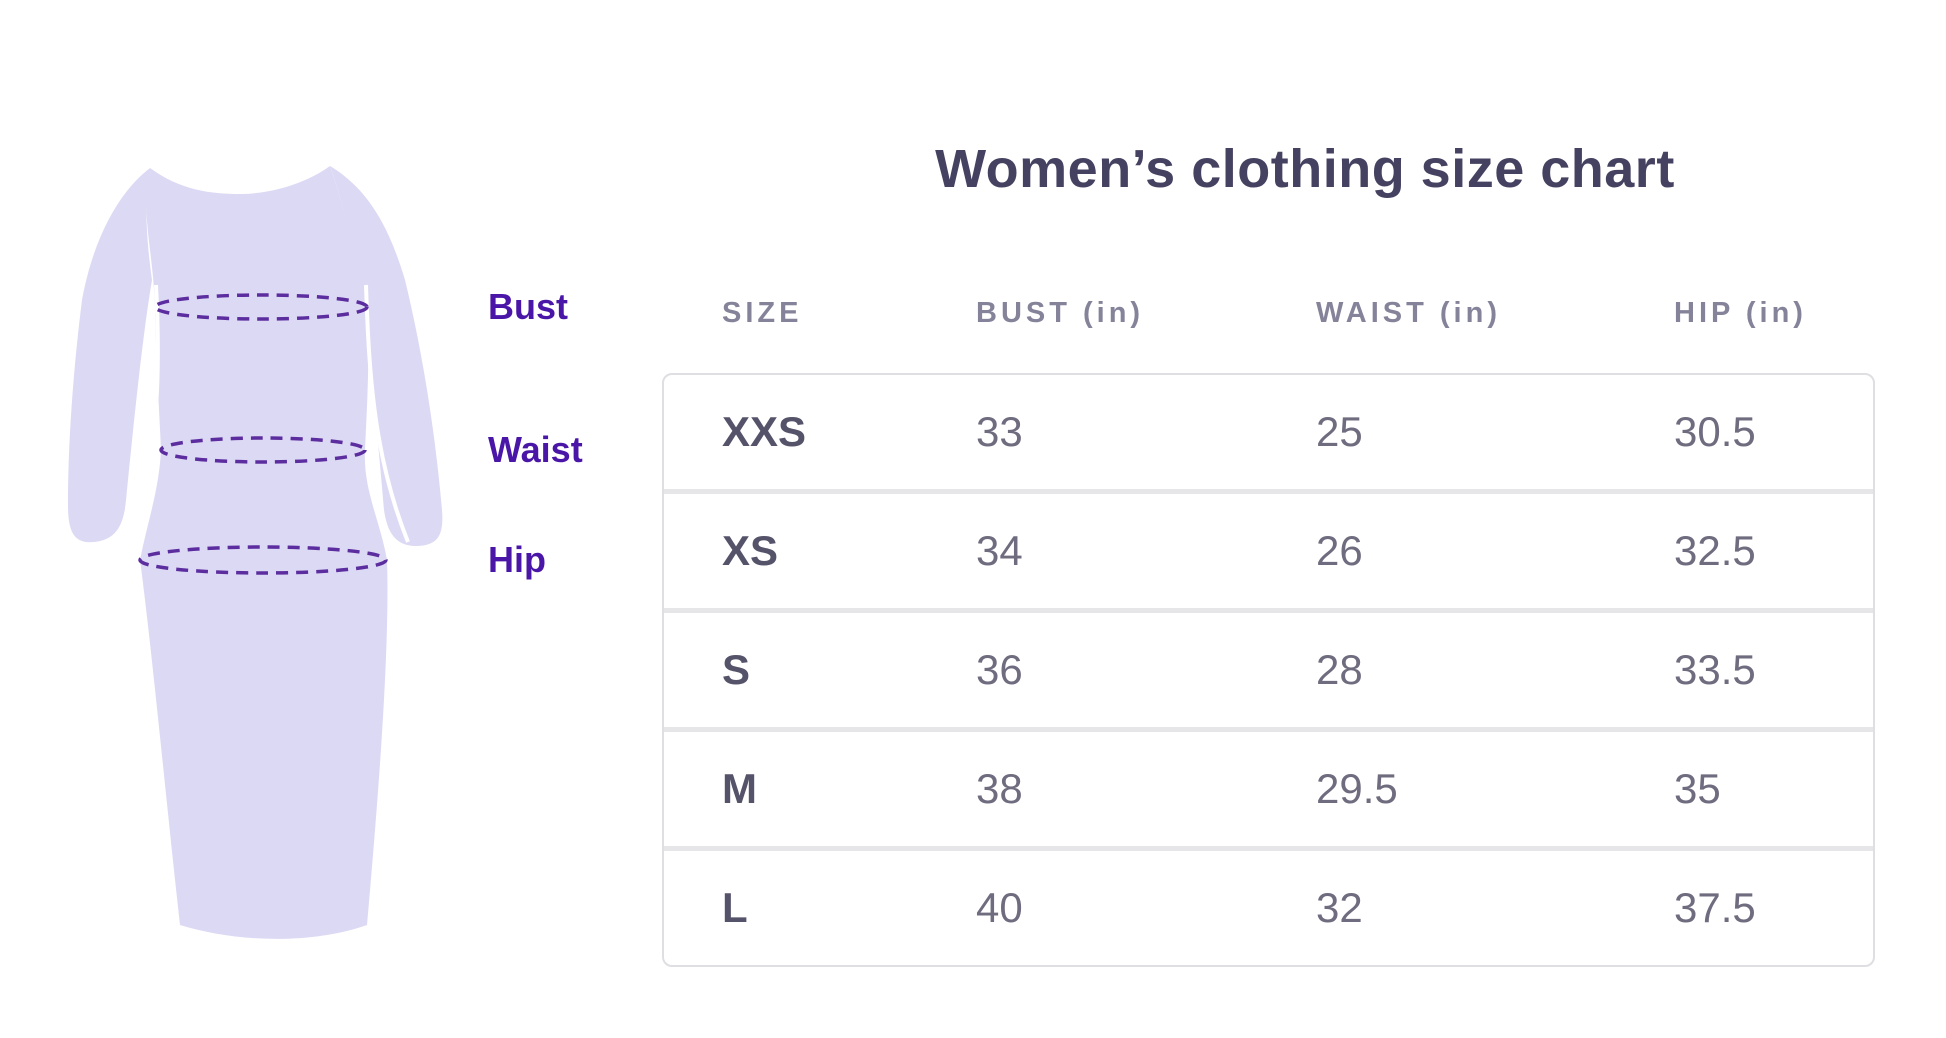  What do you see at coordinates (261, 307) in the screenshot?
I see `bust-measurement-line` at bounding box center [261, 307].